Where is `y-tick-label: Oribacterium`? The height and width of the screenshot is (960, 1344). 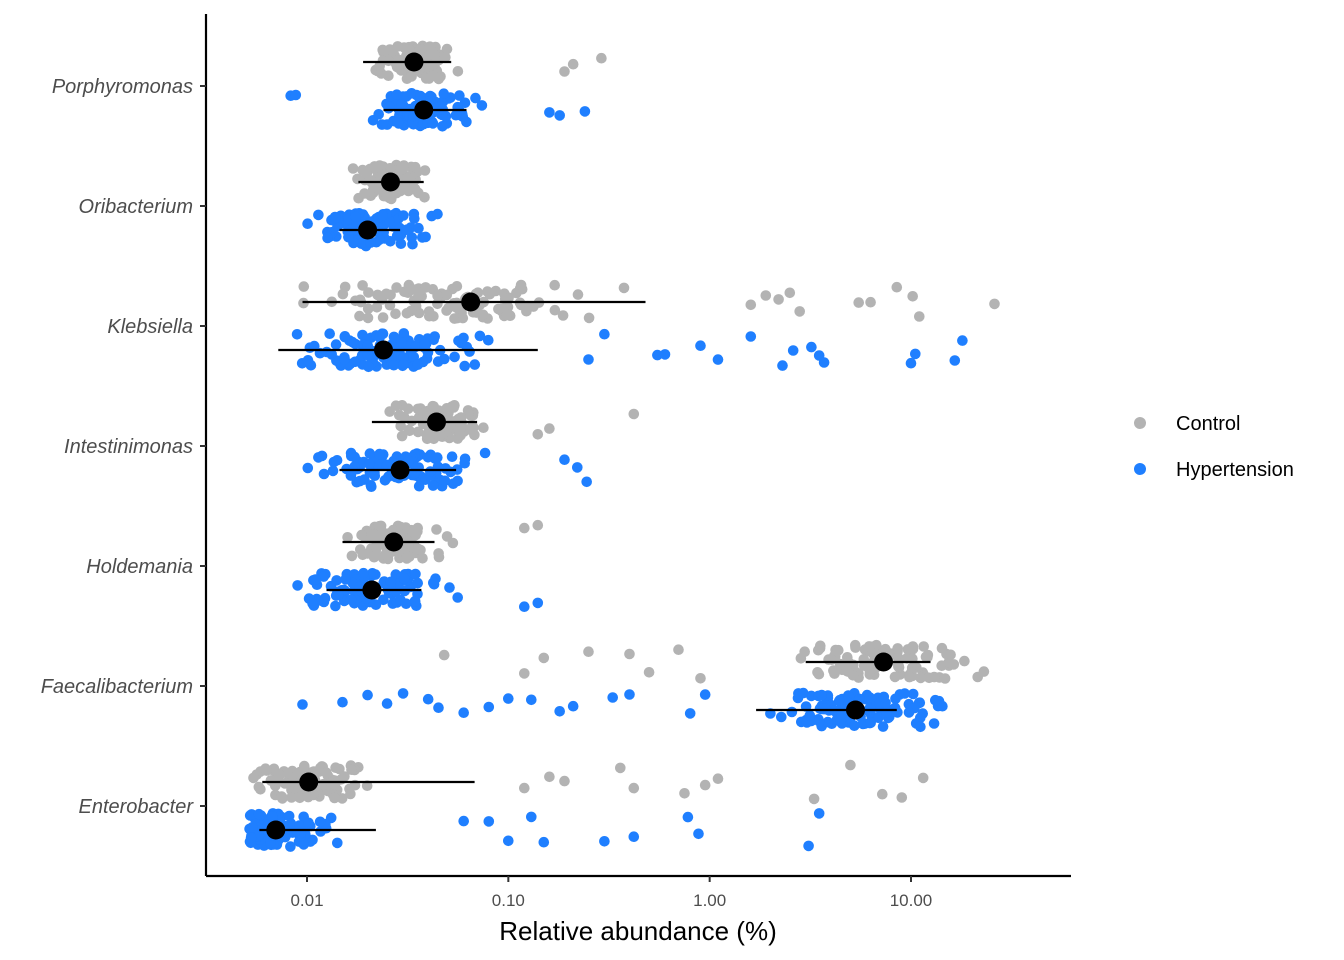 y-tick-label: Oribacterium is located at coordinates (136, 207).